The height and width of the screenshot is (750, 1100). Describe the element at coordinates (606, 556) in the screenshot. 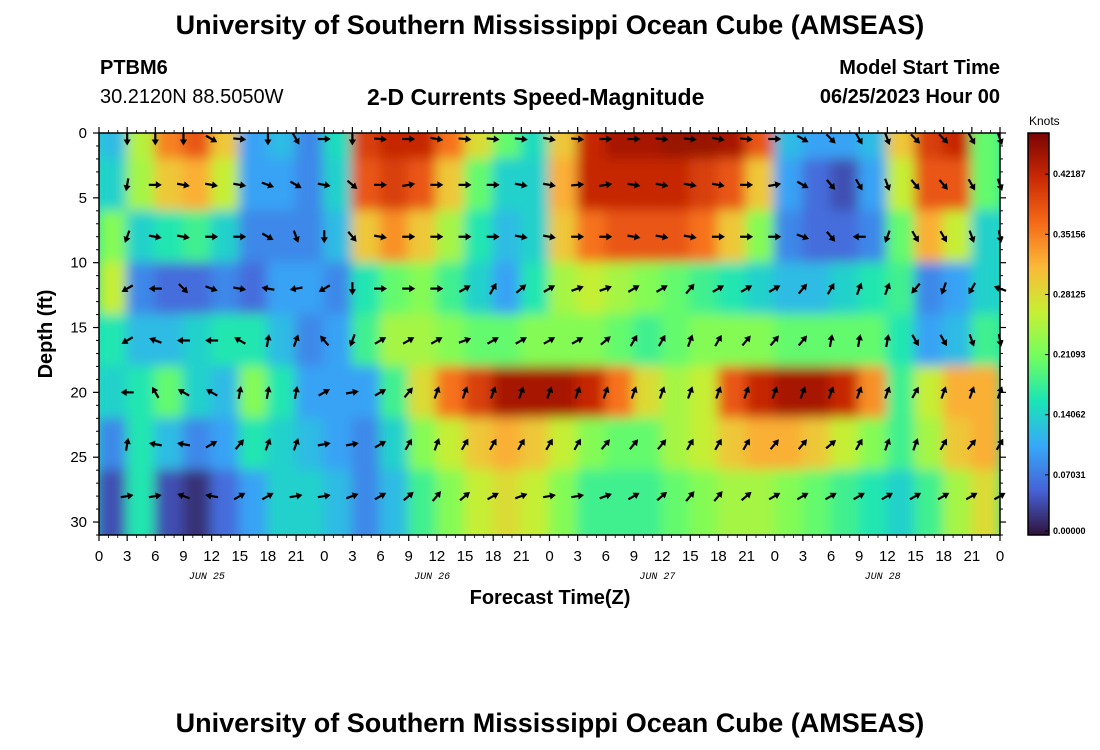

I see `x-tick-label: 6` at that location.